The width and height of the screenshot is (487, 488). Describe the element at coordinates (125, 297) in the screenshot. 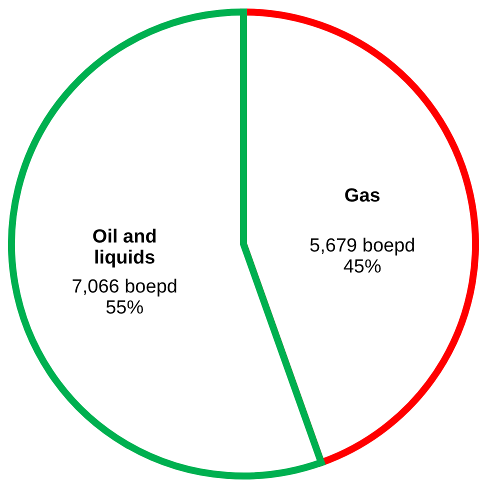

I see `data-label: 7,066 boepd 55%` at that location.